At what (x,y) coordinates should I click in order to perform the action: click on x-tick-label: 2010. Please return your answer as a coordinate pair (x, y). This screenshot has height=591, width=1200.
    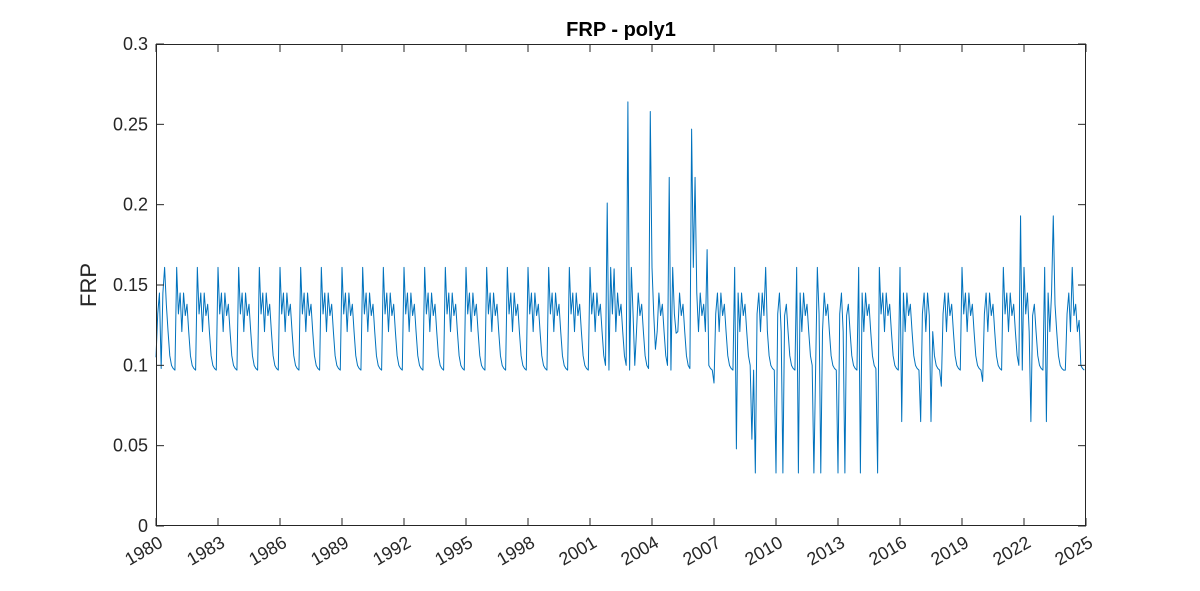
    Looking at the image, I should click on (763, 550).